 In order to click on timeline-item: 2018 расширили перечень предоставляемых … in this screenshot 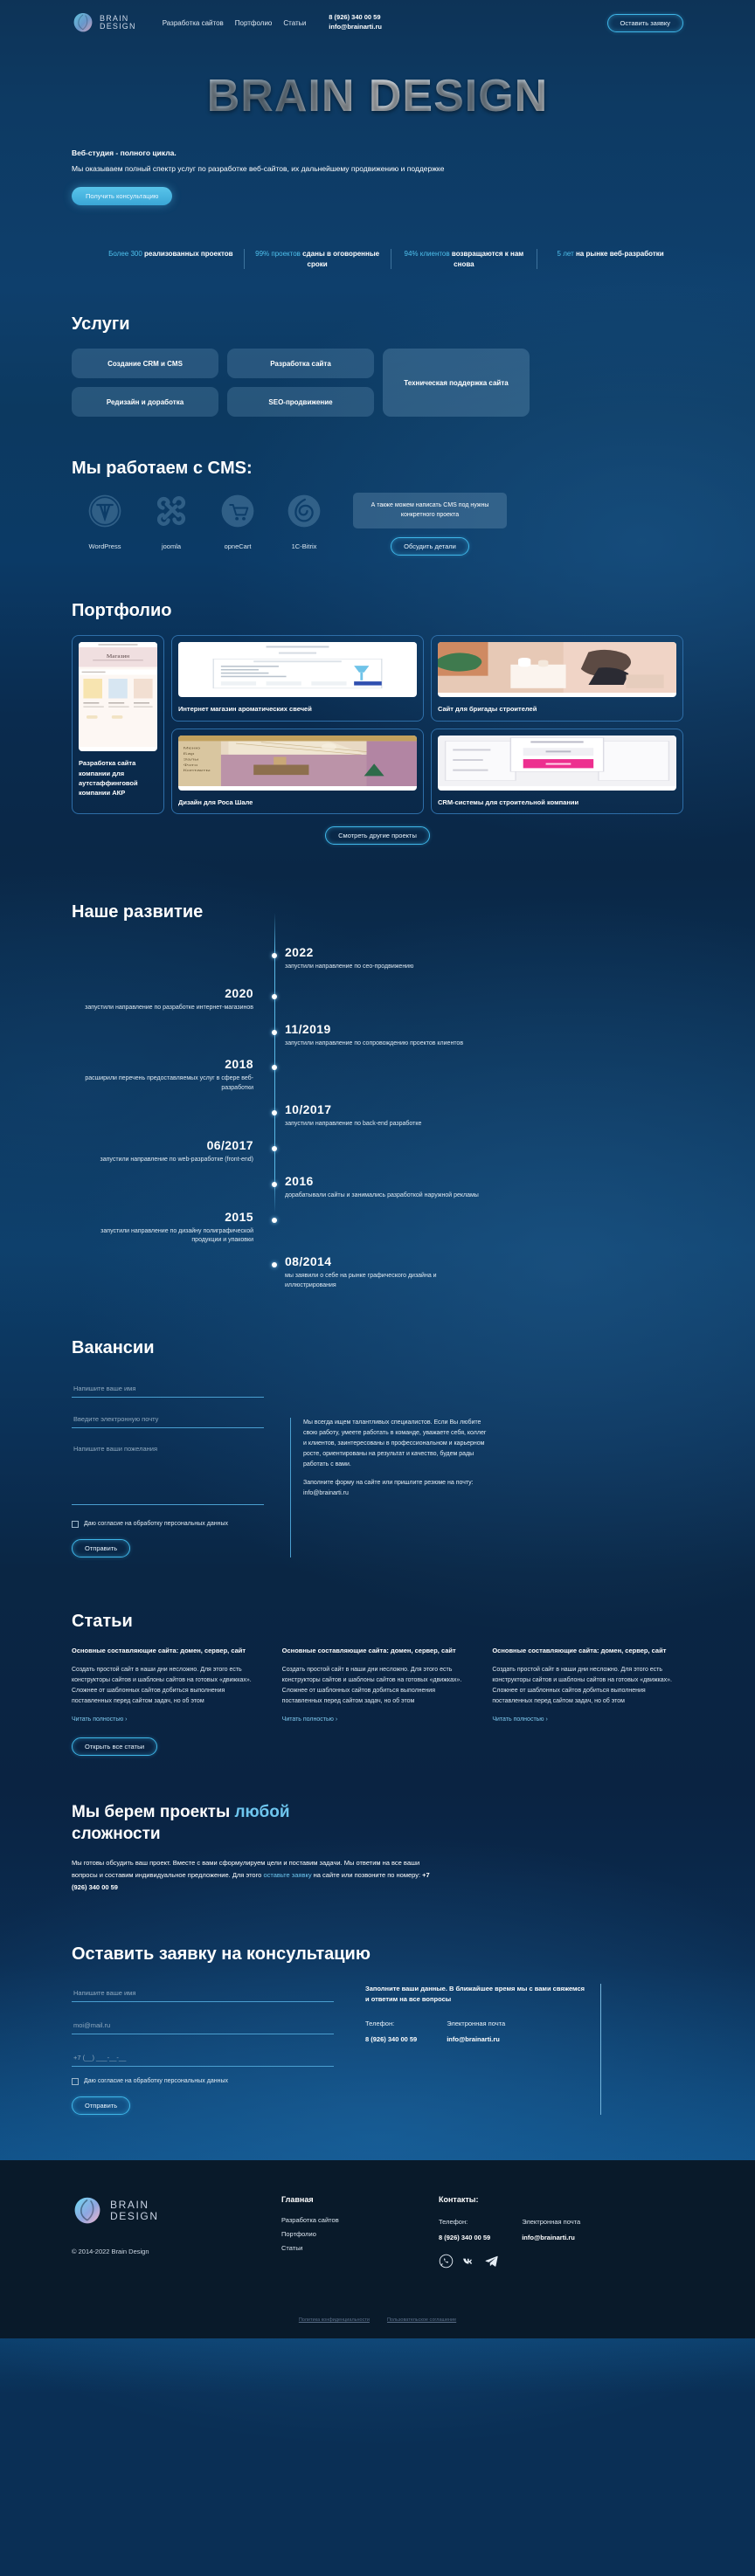, I will do `click(377, 1075)`.